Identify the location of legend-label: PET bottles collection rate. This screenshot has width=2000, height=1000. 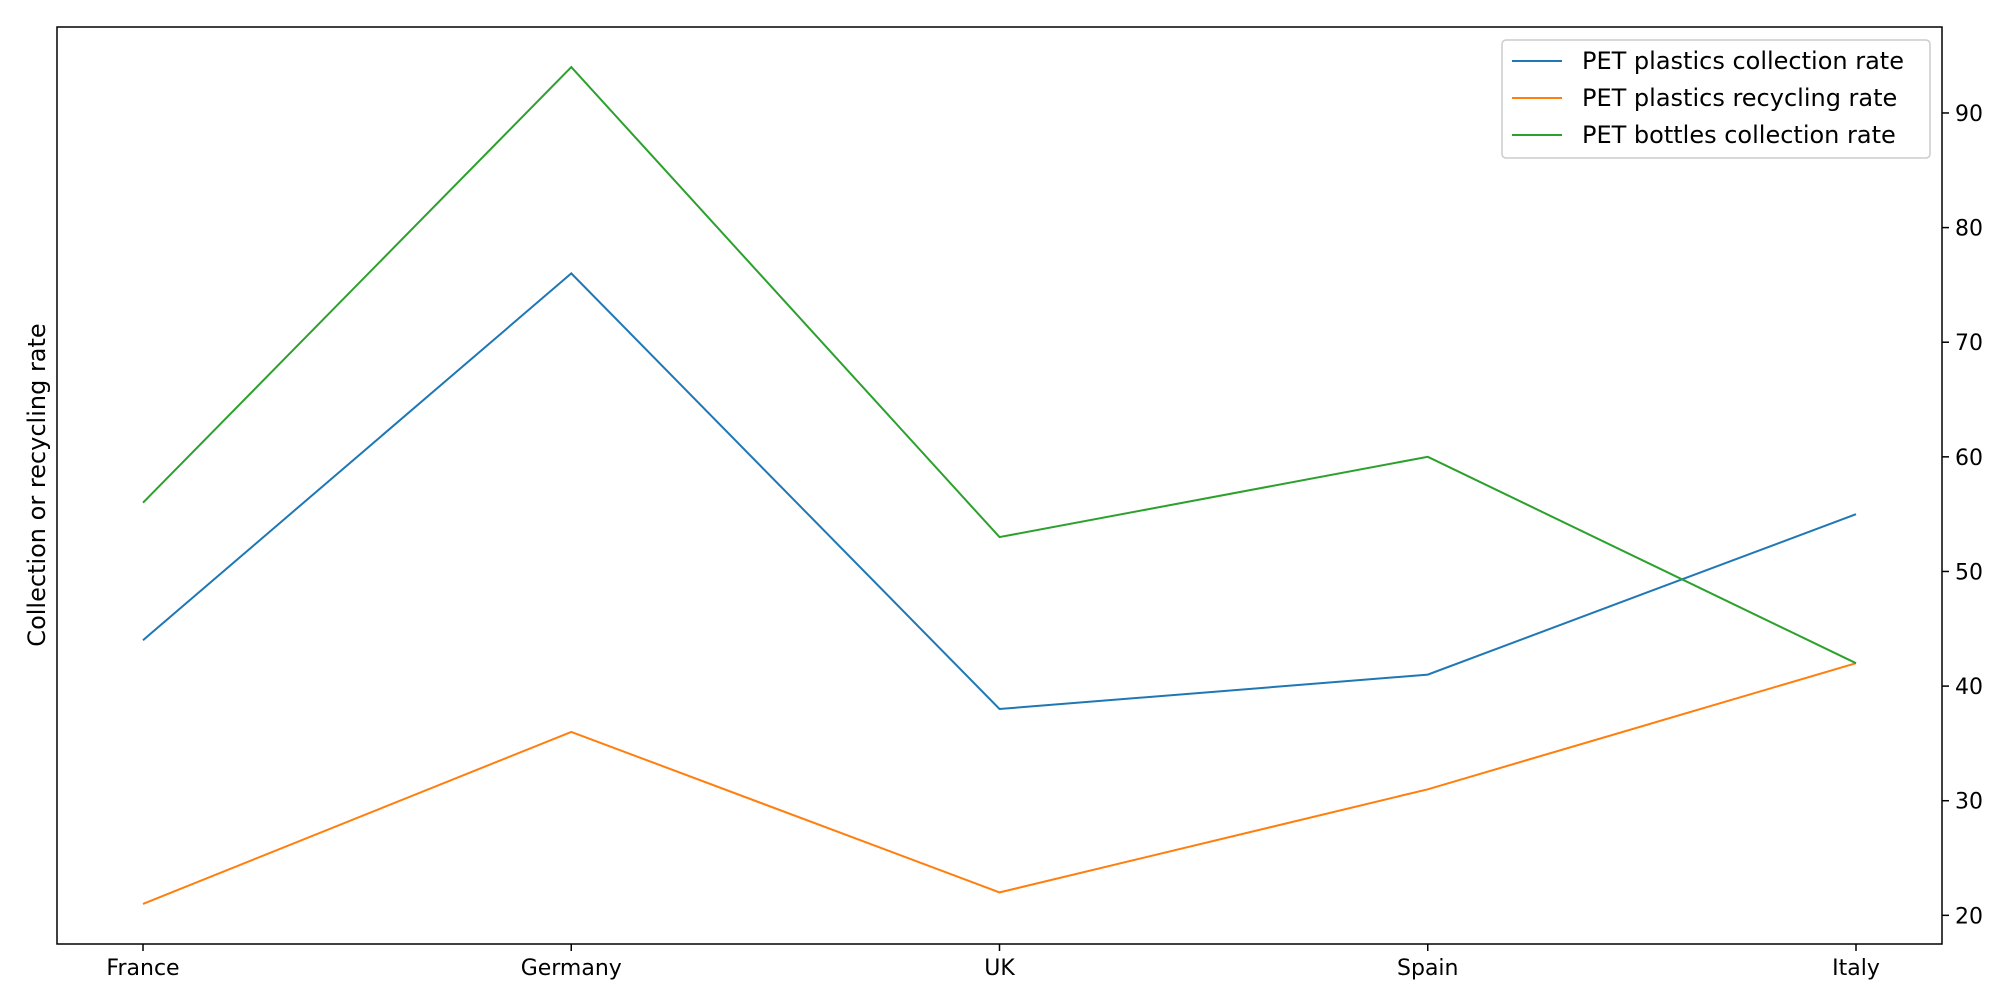
(1739, 135).